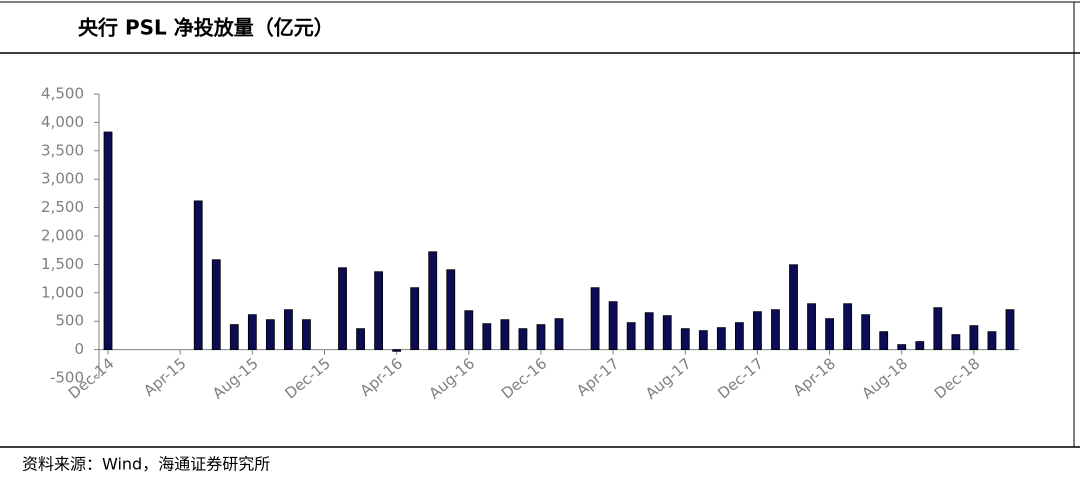  Describe the element at coordinates (206, 28) in the screenshot. I see `chart-title: 央行 PSL 净投放量（亿元）` at that location.